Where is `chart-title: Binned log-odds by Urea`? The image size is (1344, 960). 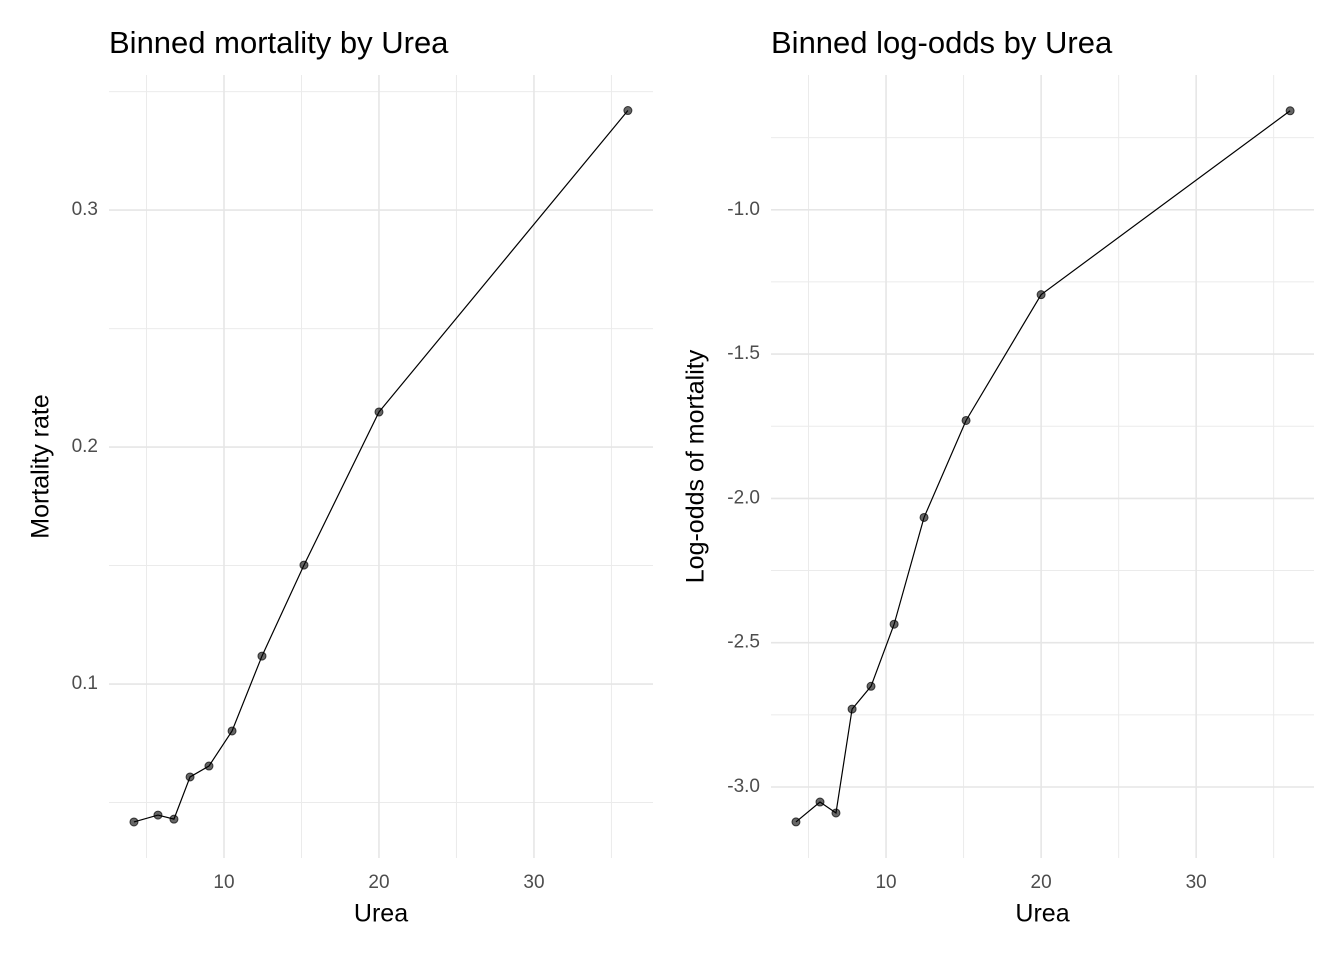
chart-title: Binned log-odds by Urea is located at coordinates (942, 42).